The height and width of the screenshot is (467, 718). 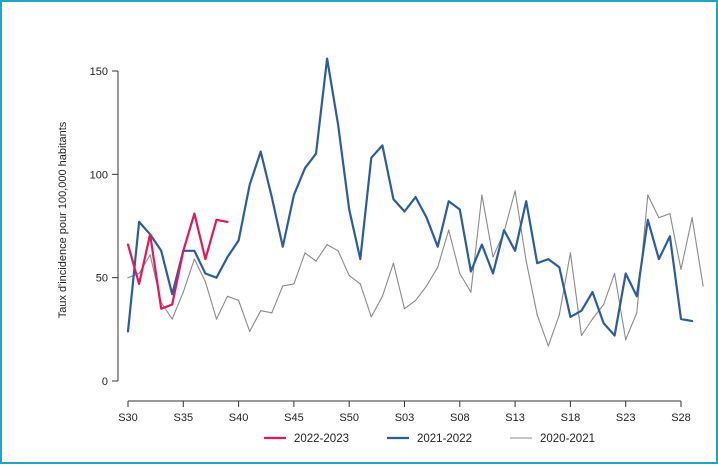 I want to click on x-tick-label: S18, so click(x=571, y=418).